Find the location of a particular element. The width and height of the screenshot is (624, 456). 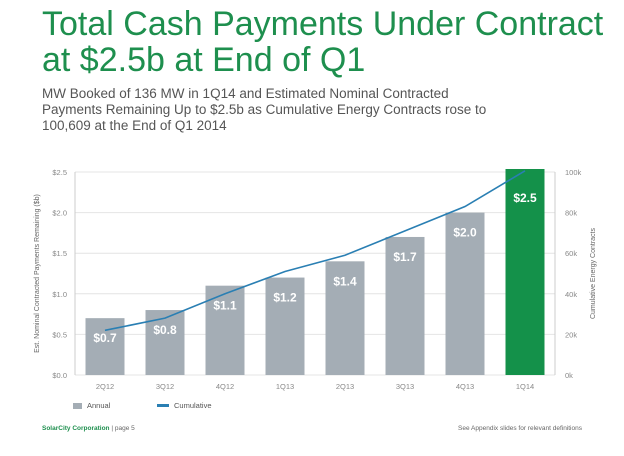

y-tick-label: $0.0 is located at coordinates (59, 375).